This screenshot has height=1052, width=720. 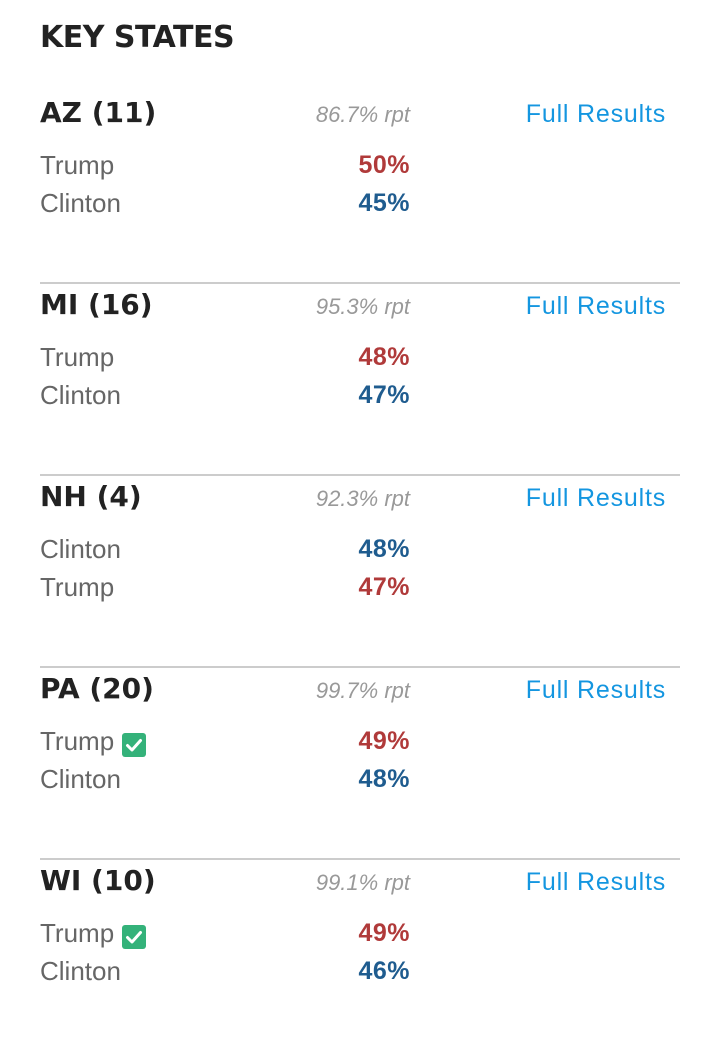 What do you see at coordinates (226, 971) in the screenshot?
I see `candidate-row: Clinton 46%` at bounding box center [226, 971].